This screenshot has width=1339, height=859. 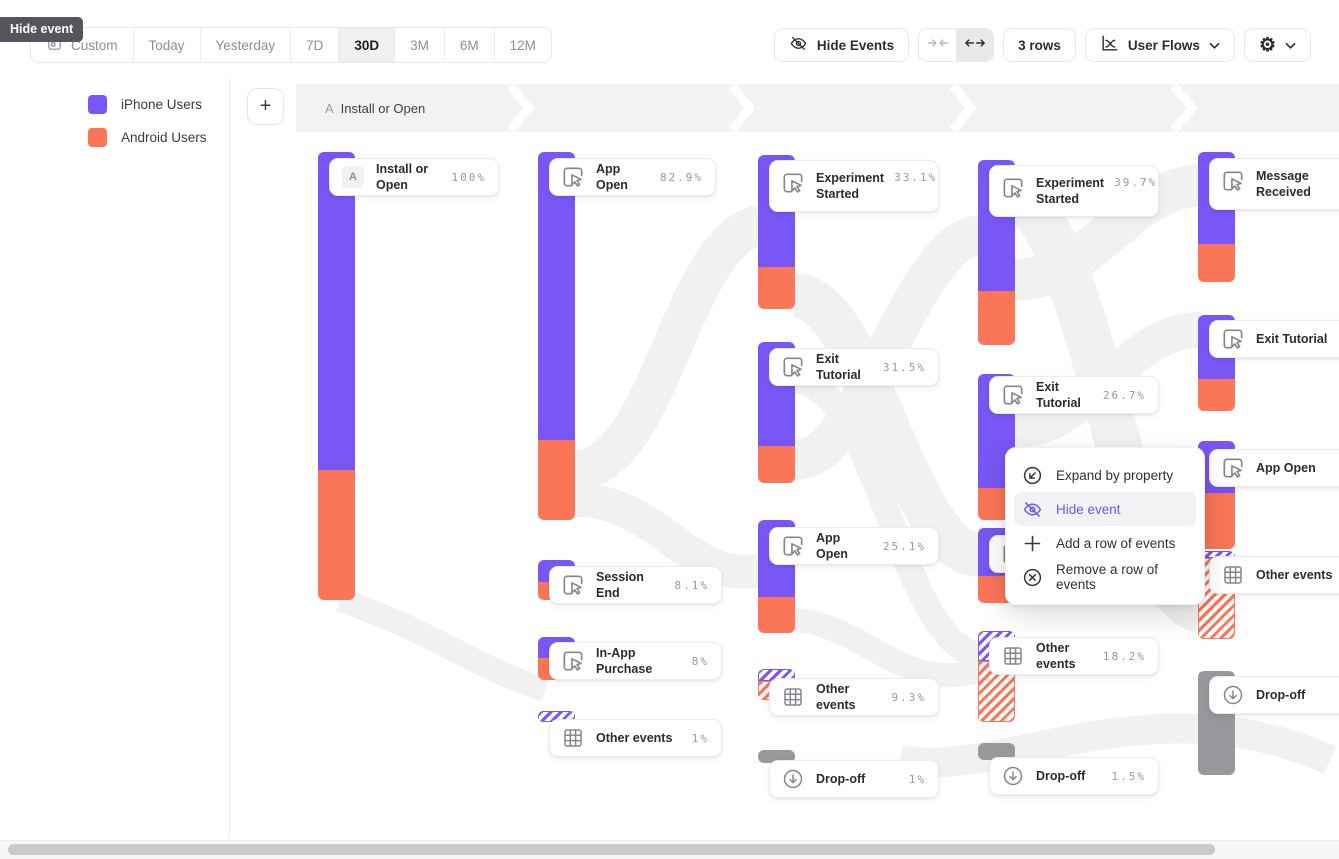 I want to click on menu-item-label: Remove a row of events, so click(x=1107, y=577).